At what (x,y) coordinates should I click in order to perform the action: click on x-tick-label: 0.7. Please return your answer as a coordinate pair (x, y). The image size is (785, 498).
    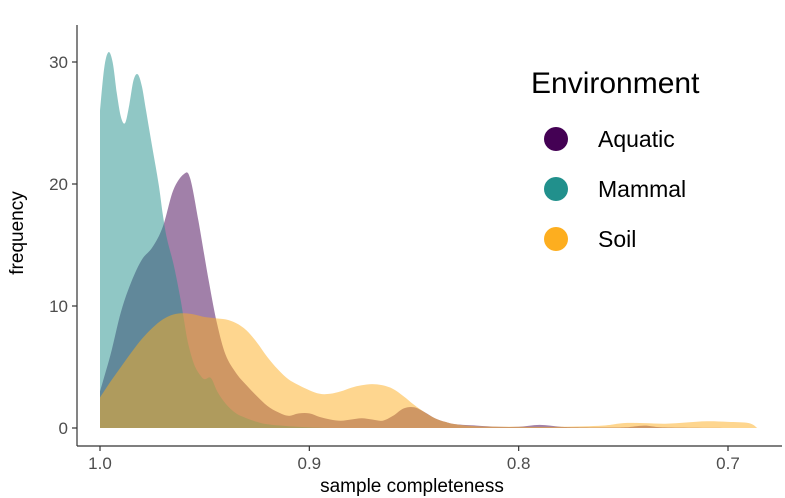
    Looking at the image, I should click on (728, 463).